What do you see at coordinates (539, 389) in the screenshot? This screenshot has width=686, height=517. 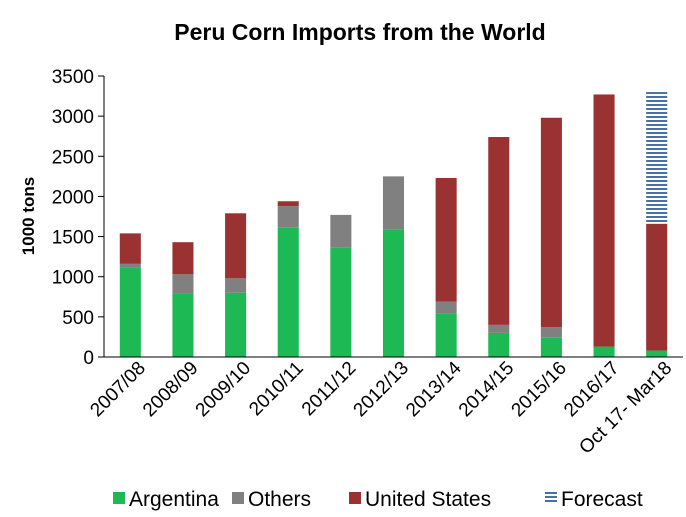 I see `x-tick-label: 2015/16` at bounding box center [539, 389].